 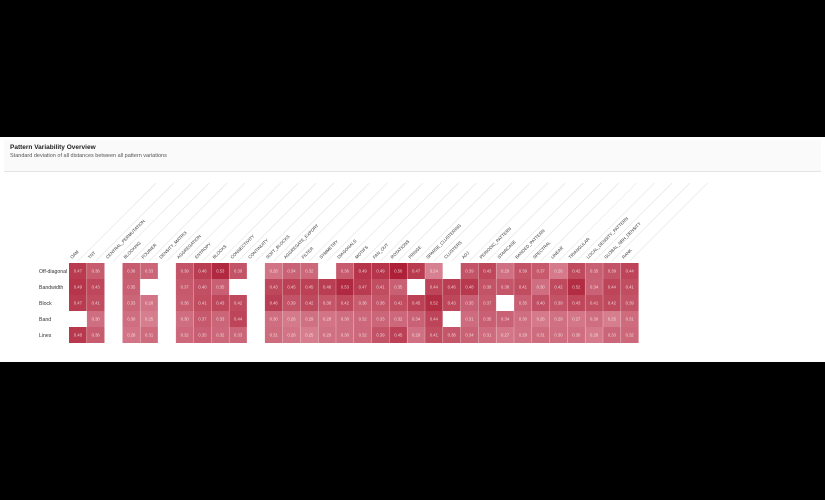 I want to click on page-title: Pattern Variability Overview, so click(x=53, y=147).